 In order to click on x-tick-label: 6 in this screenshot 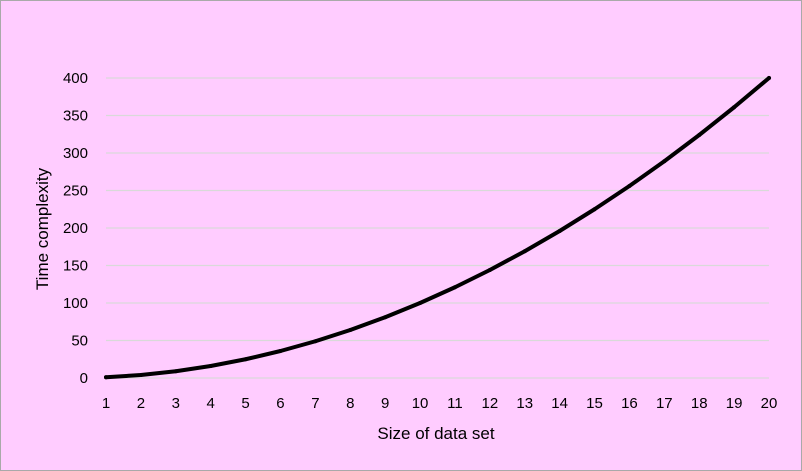, I will do `click(280, 403)`.